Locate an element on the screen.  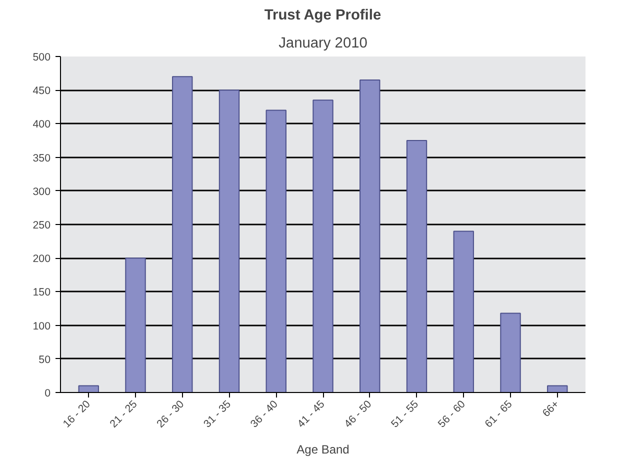
chart-subtitle: January 2010 is located at coordinates (323, 44).